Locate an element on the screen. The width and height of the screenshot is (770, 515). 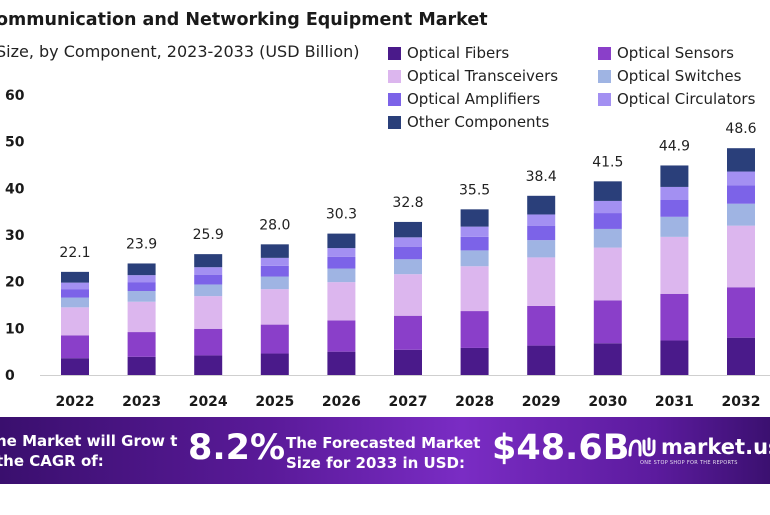
legend-item: Optical Sensors is located at coordinates (666, 53).